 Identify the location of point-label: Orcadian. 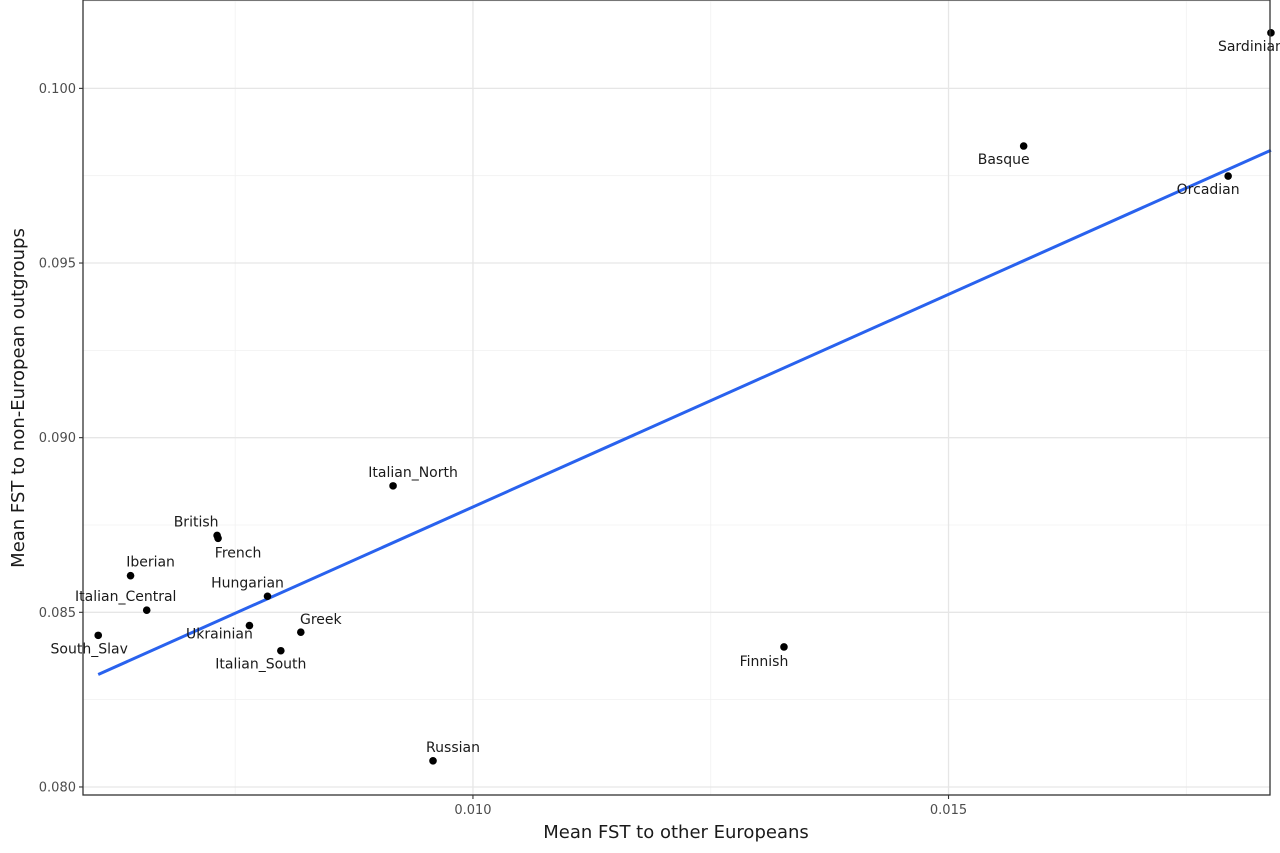
(1208, 190).